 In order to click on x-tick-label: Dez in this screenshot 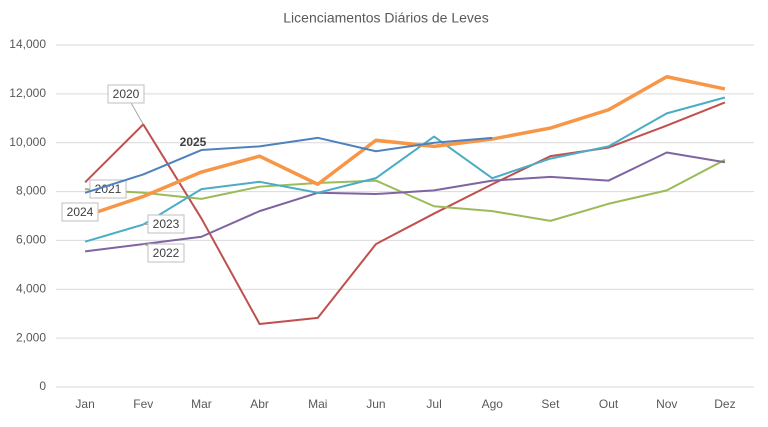, I will do `click(724, 404)`.